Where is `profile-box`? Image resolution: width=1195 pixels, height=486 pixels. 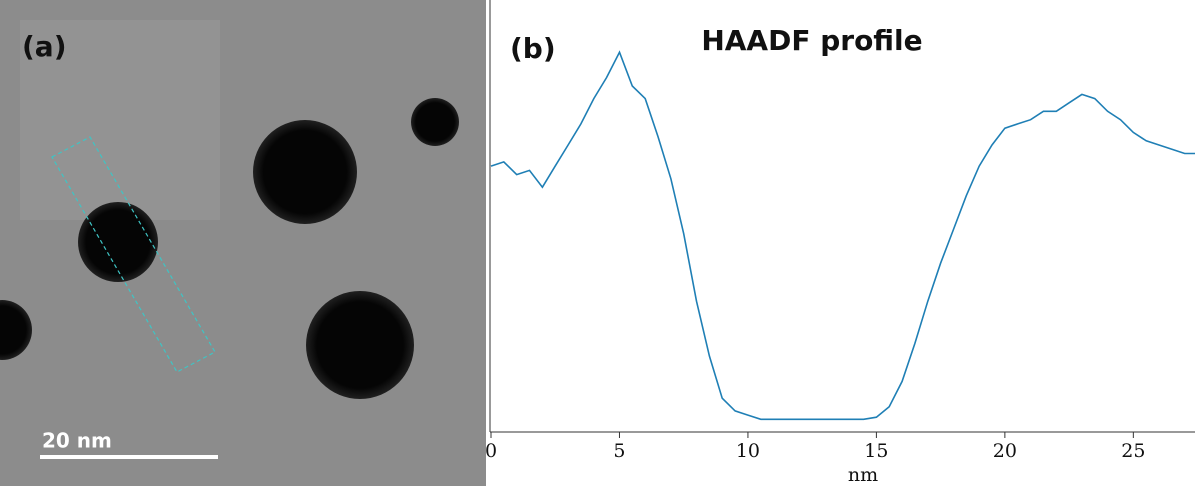
profile-box is located at coordinates (133, 254).